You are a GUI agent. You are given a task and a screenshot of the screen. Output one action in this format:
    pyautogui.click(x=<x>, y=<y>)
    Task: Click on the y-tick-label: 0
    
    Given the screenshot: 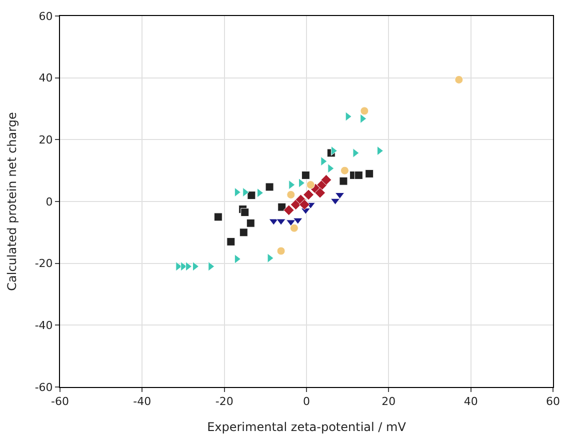 What is the action you would take?
    pyautogui.click(x=49, y=201)
    